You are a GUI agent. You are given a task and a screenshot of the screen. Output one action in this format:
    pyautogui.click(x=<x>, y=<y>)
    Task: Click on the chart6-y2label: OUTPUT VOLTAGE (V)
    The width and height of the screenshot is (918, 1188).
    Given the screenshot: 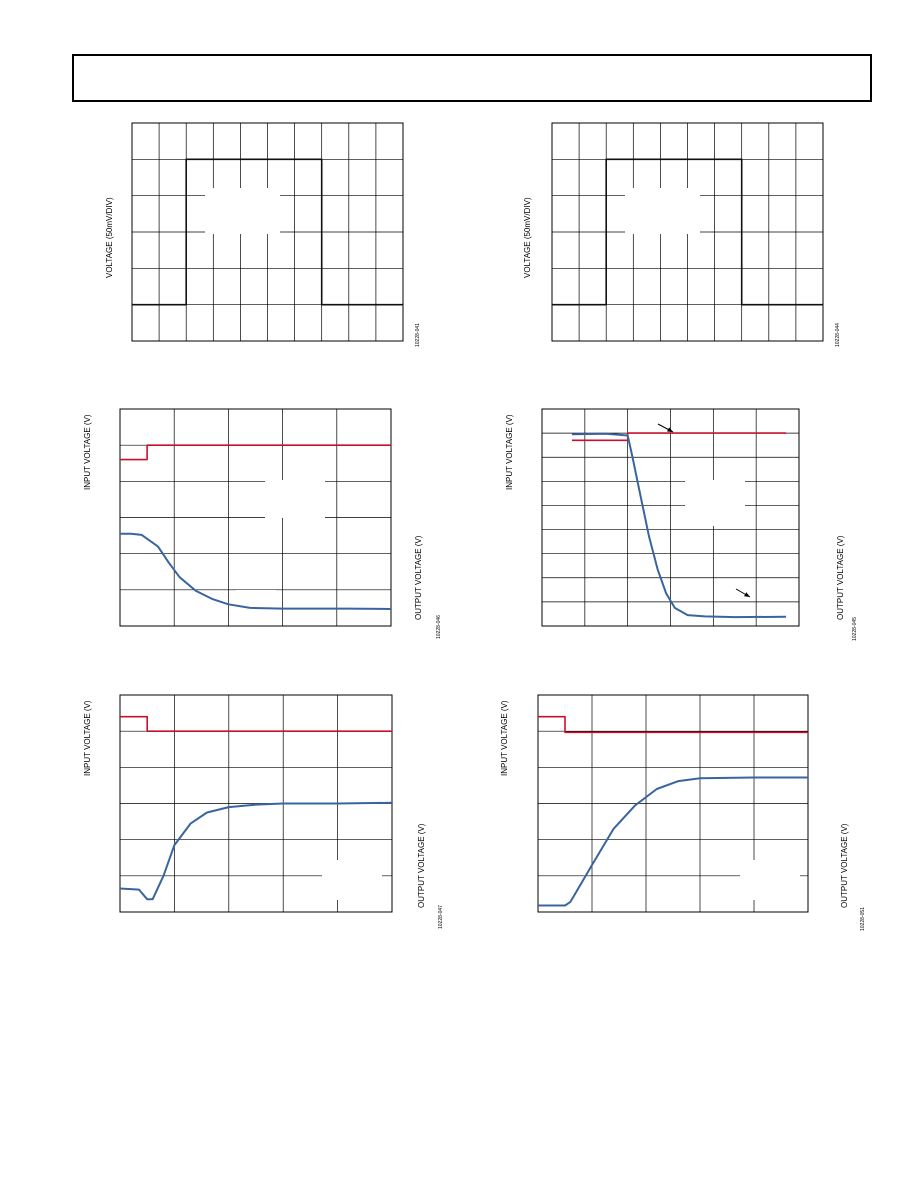 What is the action you would take?
    pyautogui.click(x=844, y=865)
    